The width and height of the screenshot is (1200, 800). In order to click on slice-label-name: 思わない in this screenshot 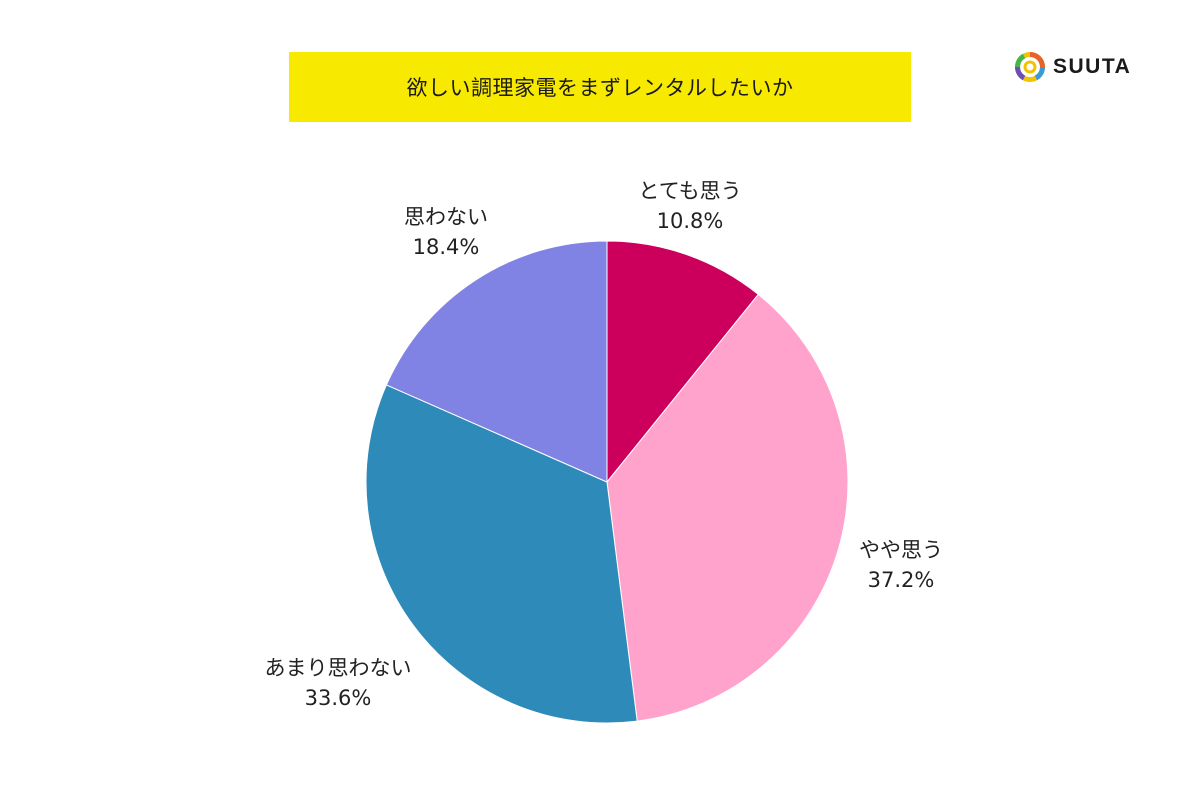, I will do `click(446, 217)`.